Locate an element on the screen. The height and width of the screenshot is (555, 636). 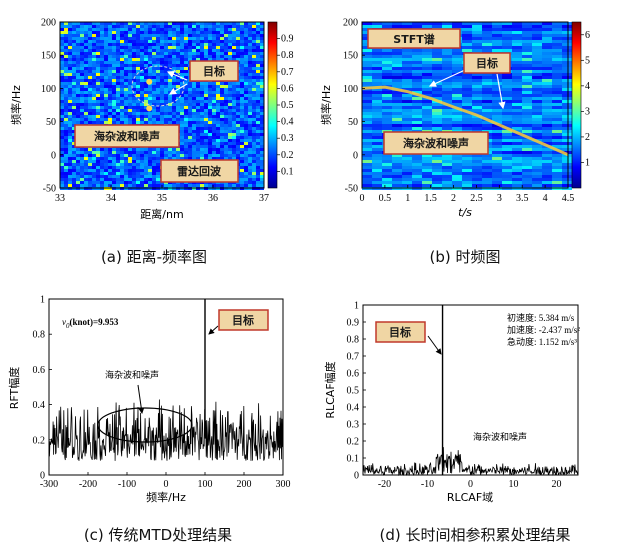
panel-d-caption: (d) 长时间相参积累处理结果 is located at coordinates (475, 535).